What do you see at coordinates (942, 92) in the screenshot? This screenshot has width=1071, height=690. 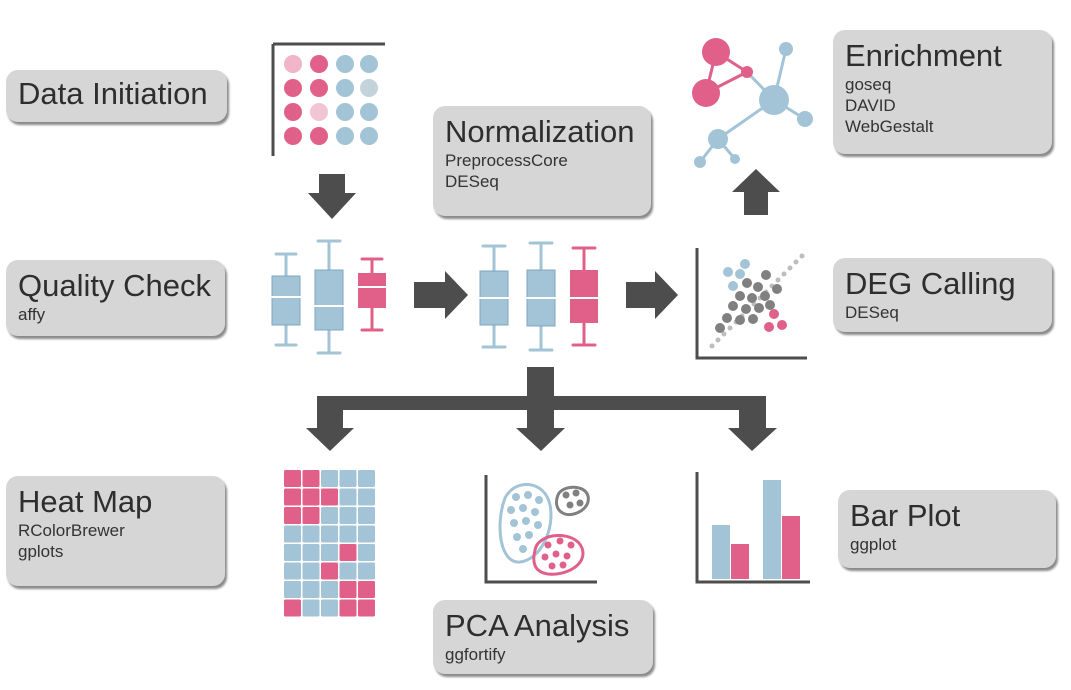 I see `enrichment-box: Enrichment goseq DAVID WebGestalt` at bounding box center [942, 92].